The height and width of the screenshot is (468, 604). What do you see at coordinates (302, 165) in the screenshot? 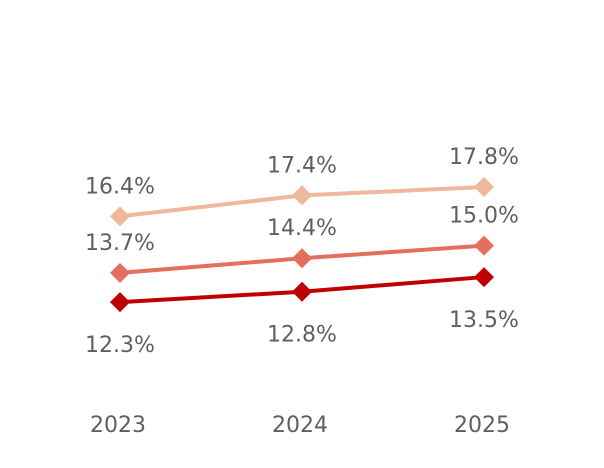
I see `data-label: 17.4%` at bounding box center [302, 165].